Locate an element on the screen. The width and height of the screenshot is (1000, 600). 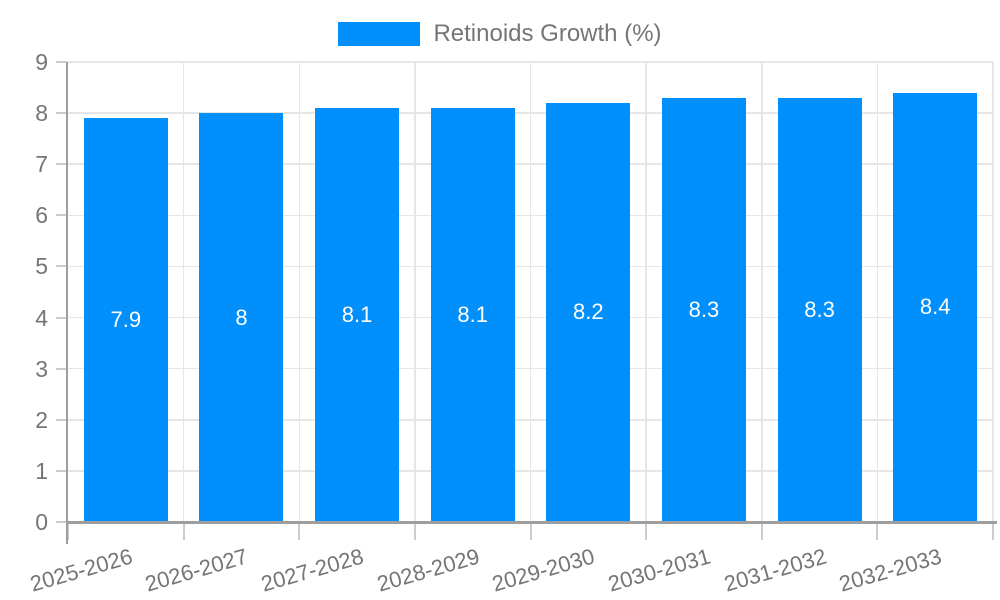
y-axis-label: 4 is located at coordinates (41, 317).